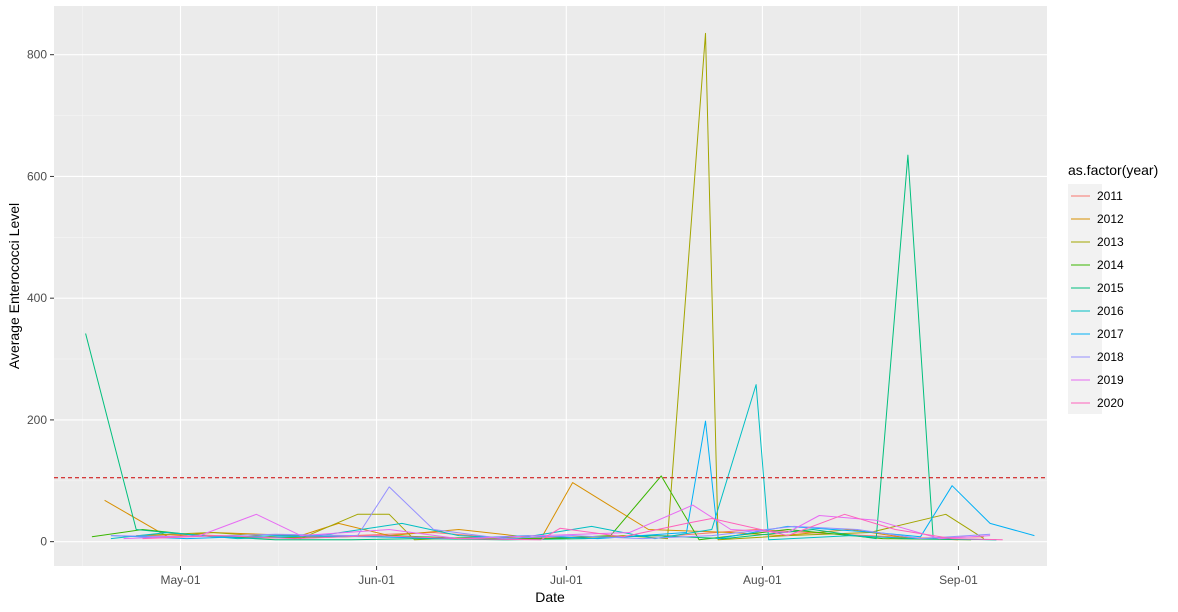  What do you see at coordinates (1113, 170) in the screenshot?
I see `legend-title: as.factor(year)` at bounding box center [1113, 170].